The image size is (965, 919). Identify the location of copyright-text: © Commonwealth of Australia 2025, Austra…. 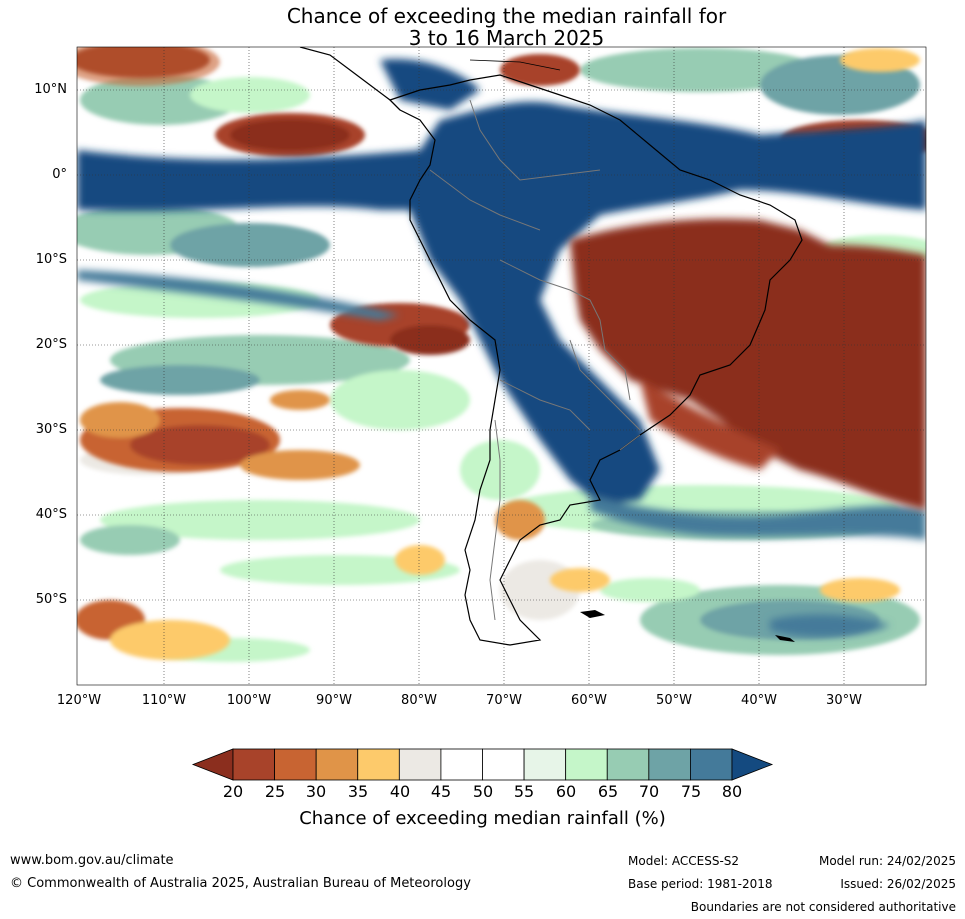
(240, 883).